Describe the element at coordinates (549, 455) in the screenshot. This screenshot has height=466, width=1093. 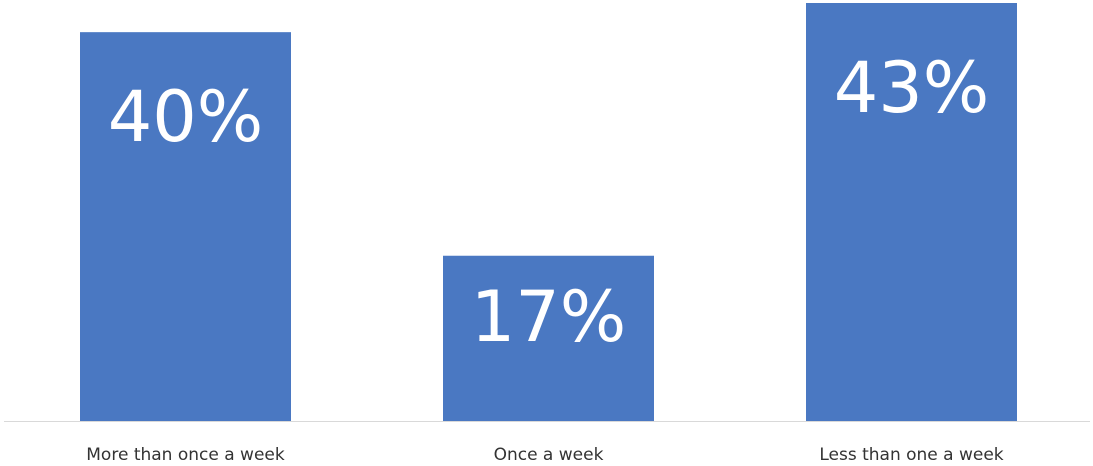
I see `x-tick-label: Once a week` at that location.